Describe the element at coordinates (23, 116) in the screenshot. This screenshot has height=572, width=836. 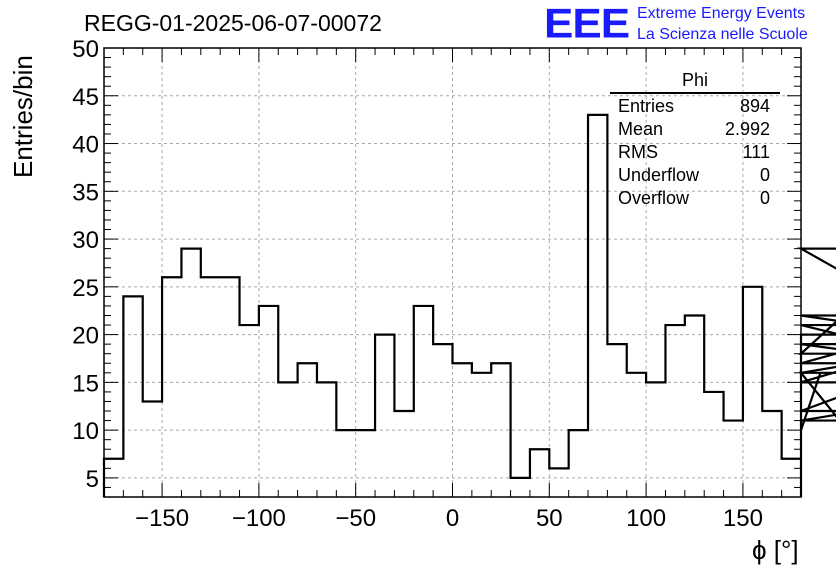
I see `y-axis-label: Entries/bin` at that location.